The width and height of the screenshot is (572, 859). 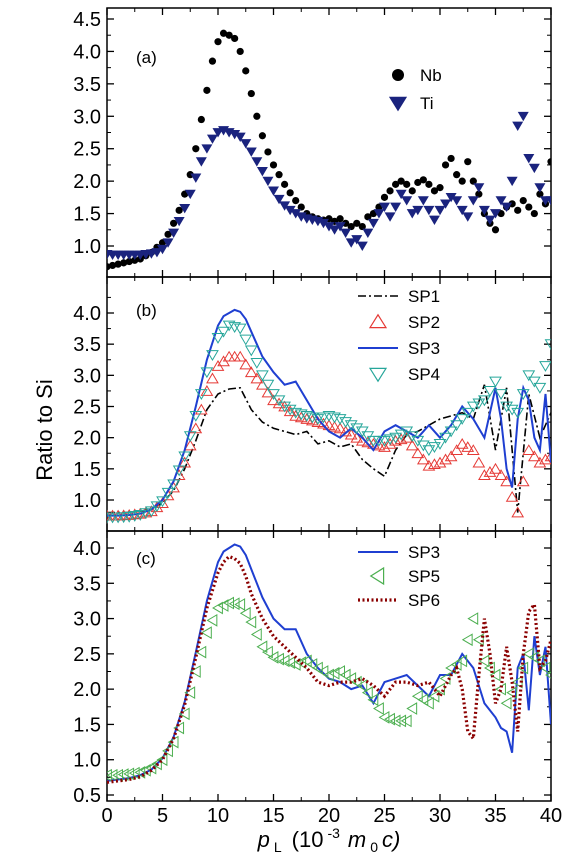 I want to click on y-tick-label: 4.5, so click(x=87, y=20).